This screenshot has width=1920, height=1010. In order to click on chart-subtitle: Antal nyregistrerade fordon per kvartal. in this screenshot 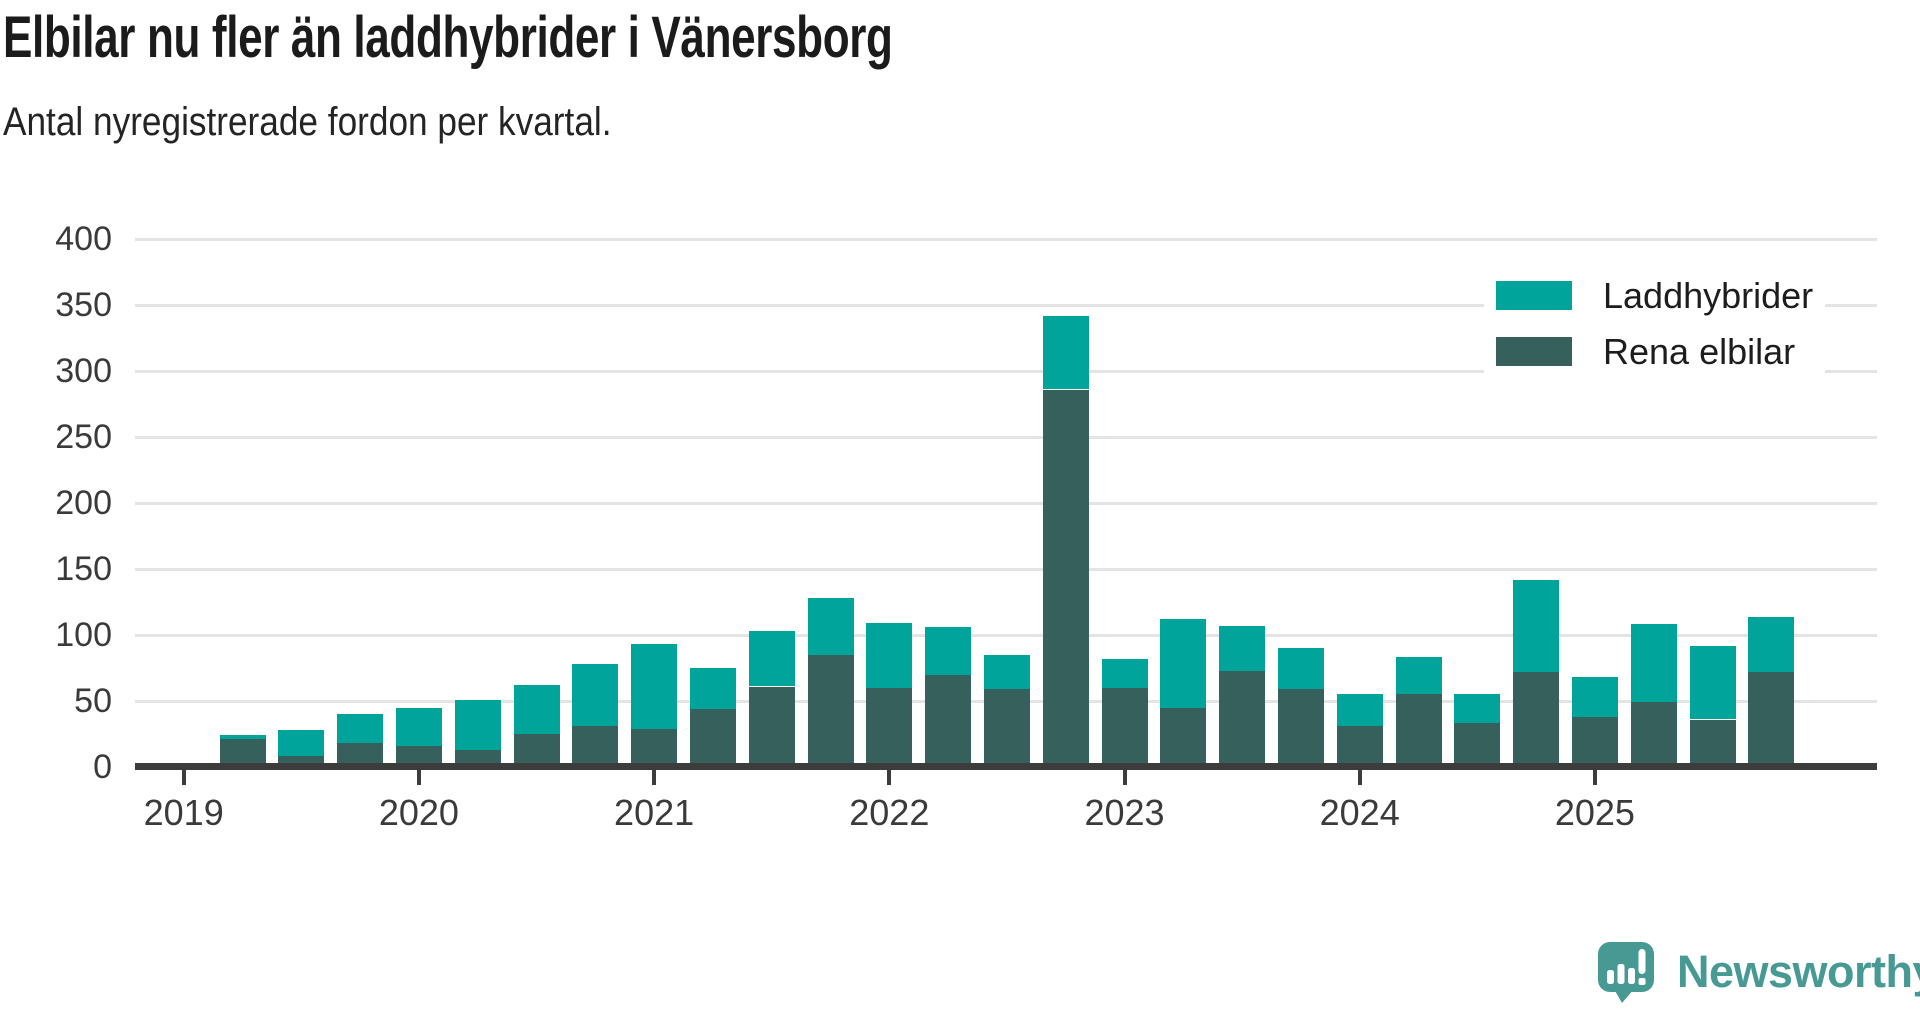, I will do `click(307, 122)`.